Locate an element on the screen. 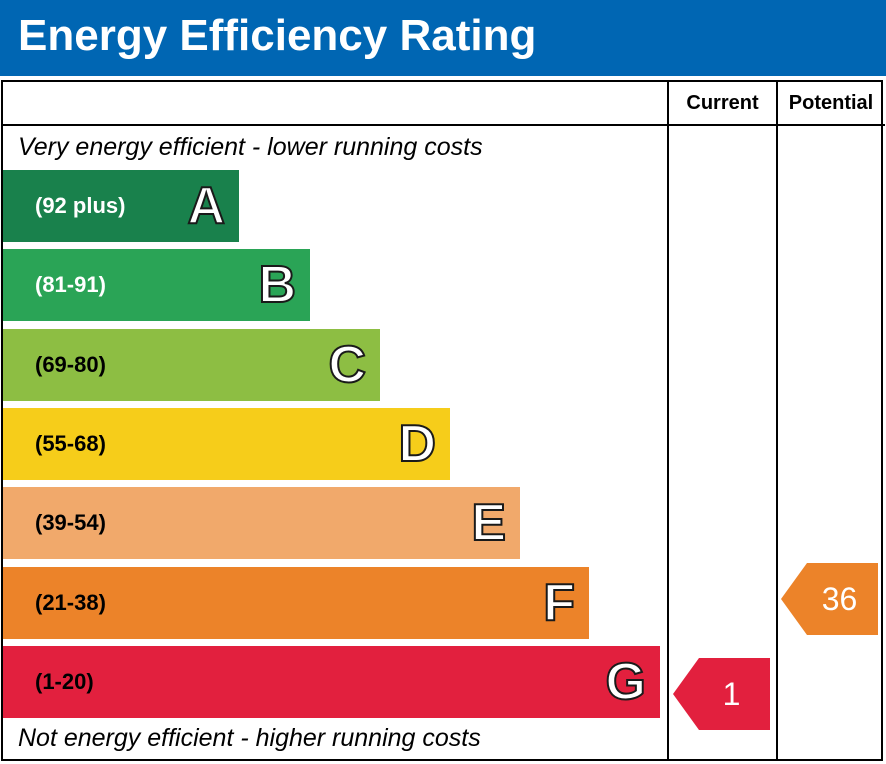 The image size is (886, 764). band-range-label: (81-91) is located at coordinates (70, 284).